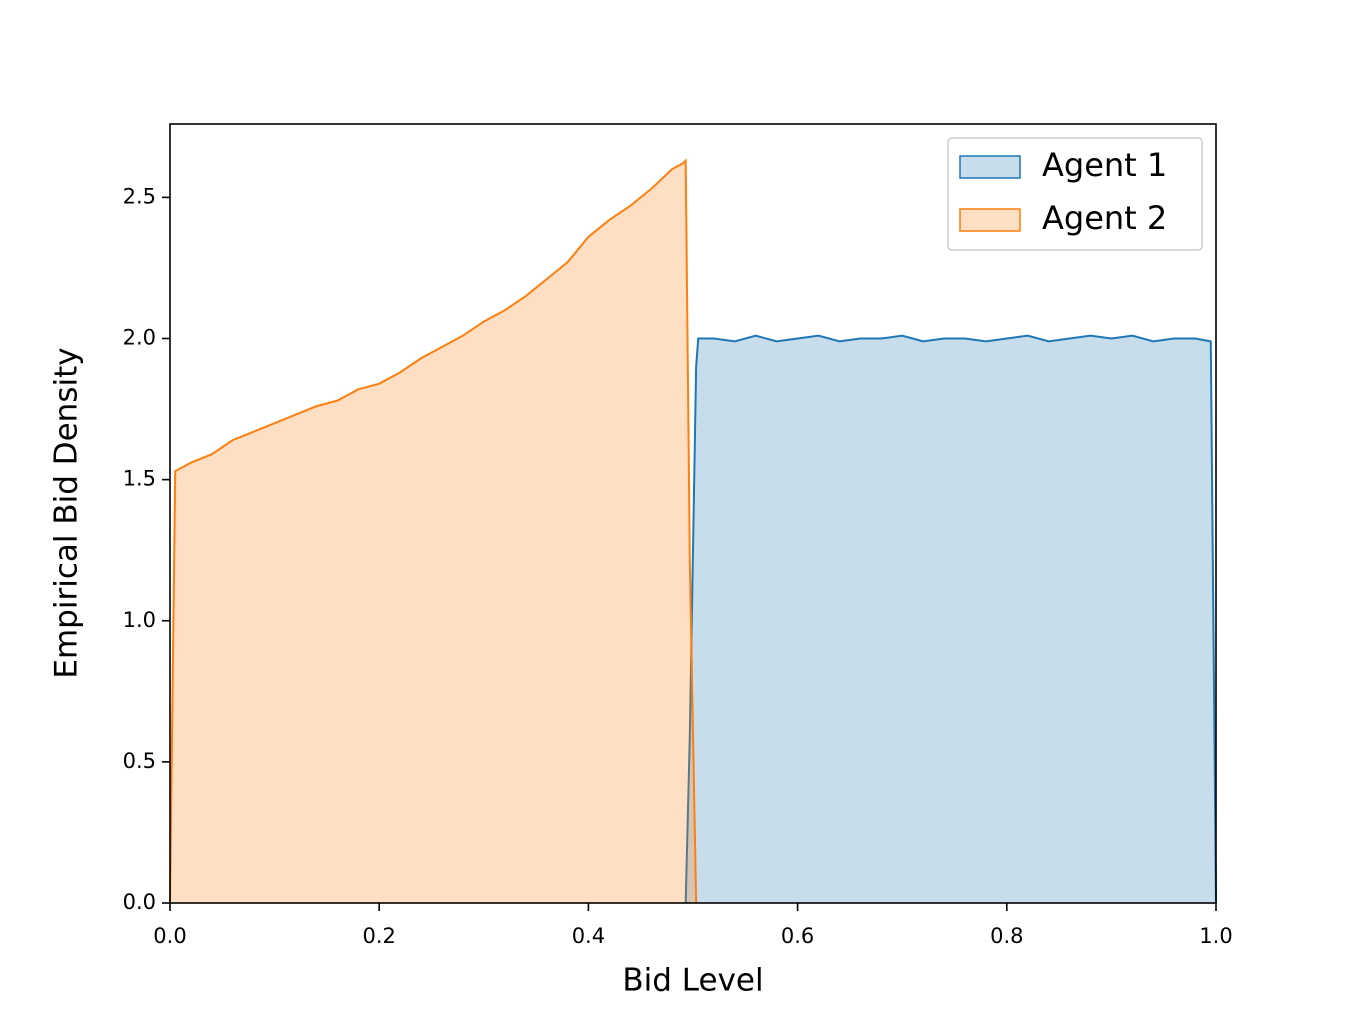 The image size is (1351, 1014). Describe the element at coordinates (1075, 194) in the screenshot. I see `legend-box` at that location.